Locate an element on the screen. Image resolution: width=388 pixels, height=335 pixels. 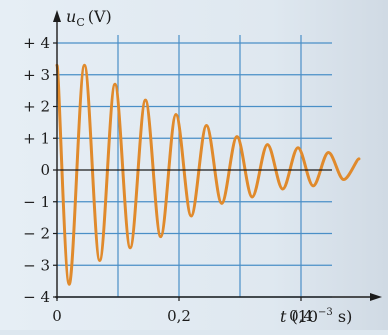
y-tick-label: − 3 is located at coordinates (36, 265).